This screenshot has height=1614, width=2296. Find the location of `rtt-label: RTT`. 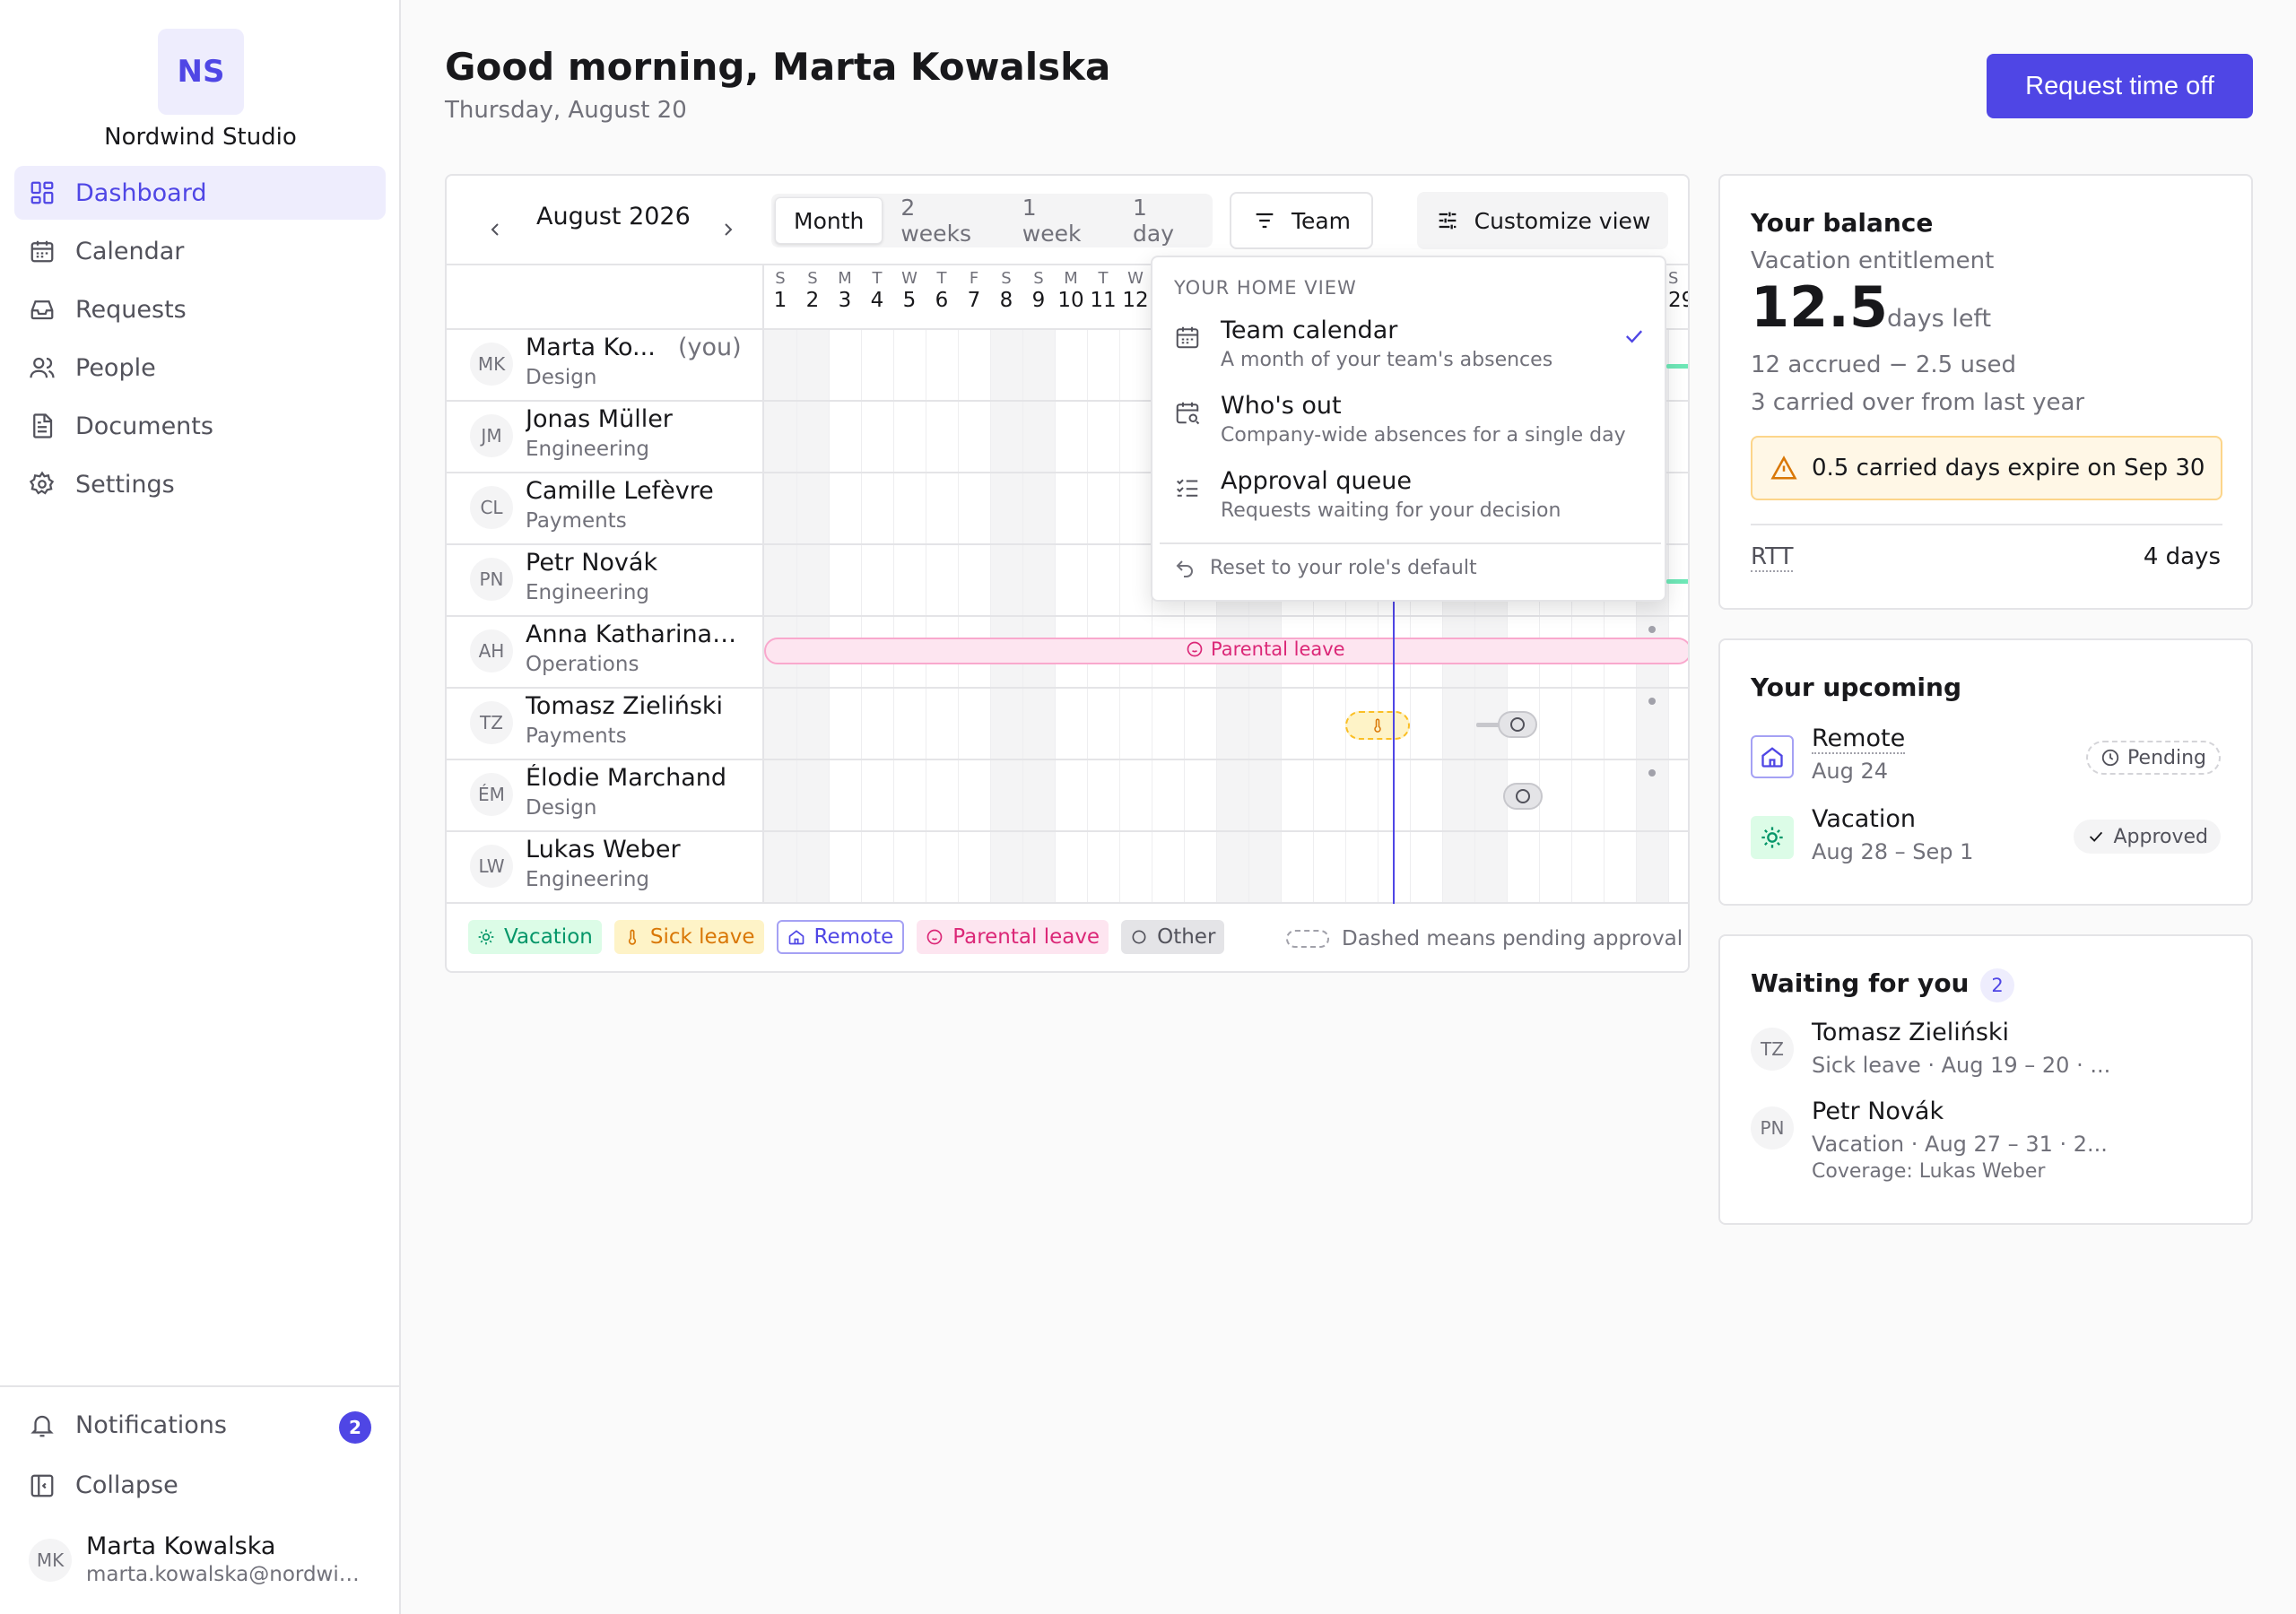

rtt-label: RTT is located at coordinates (1772, 557).